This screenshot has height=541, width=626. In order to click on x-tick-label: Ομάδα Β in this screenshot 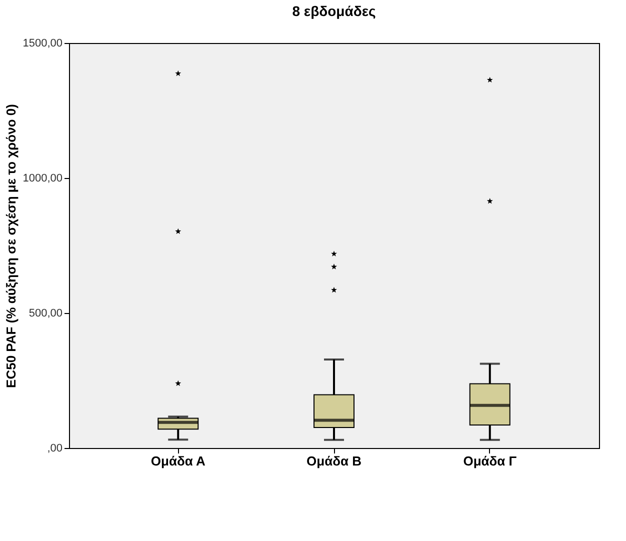, I will do `click(334, 461)`.